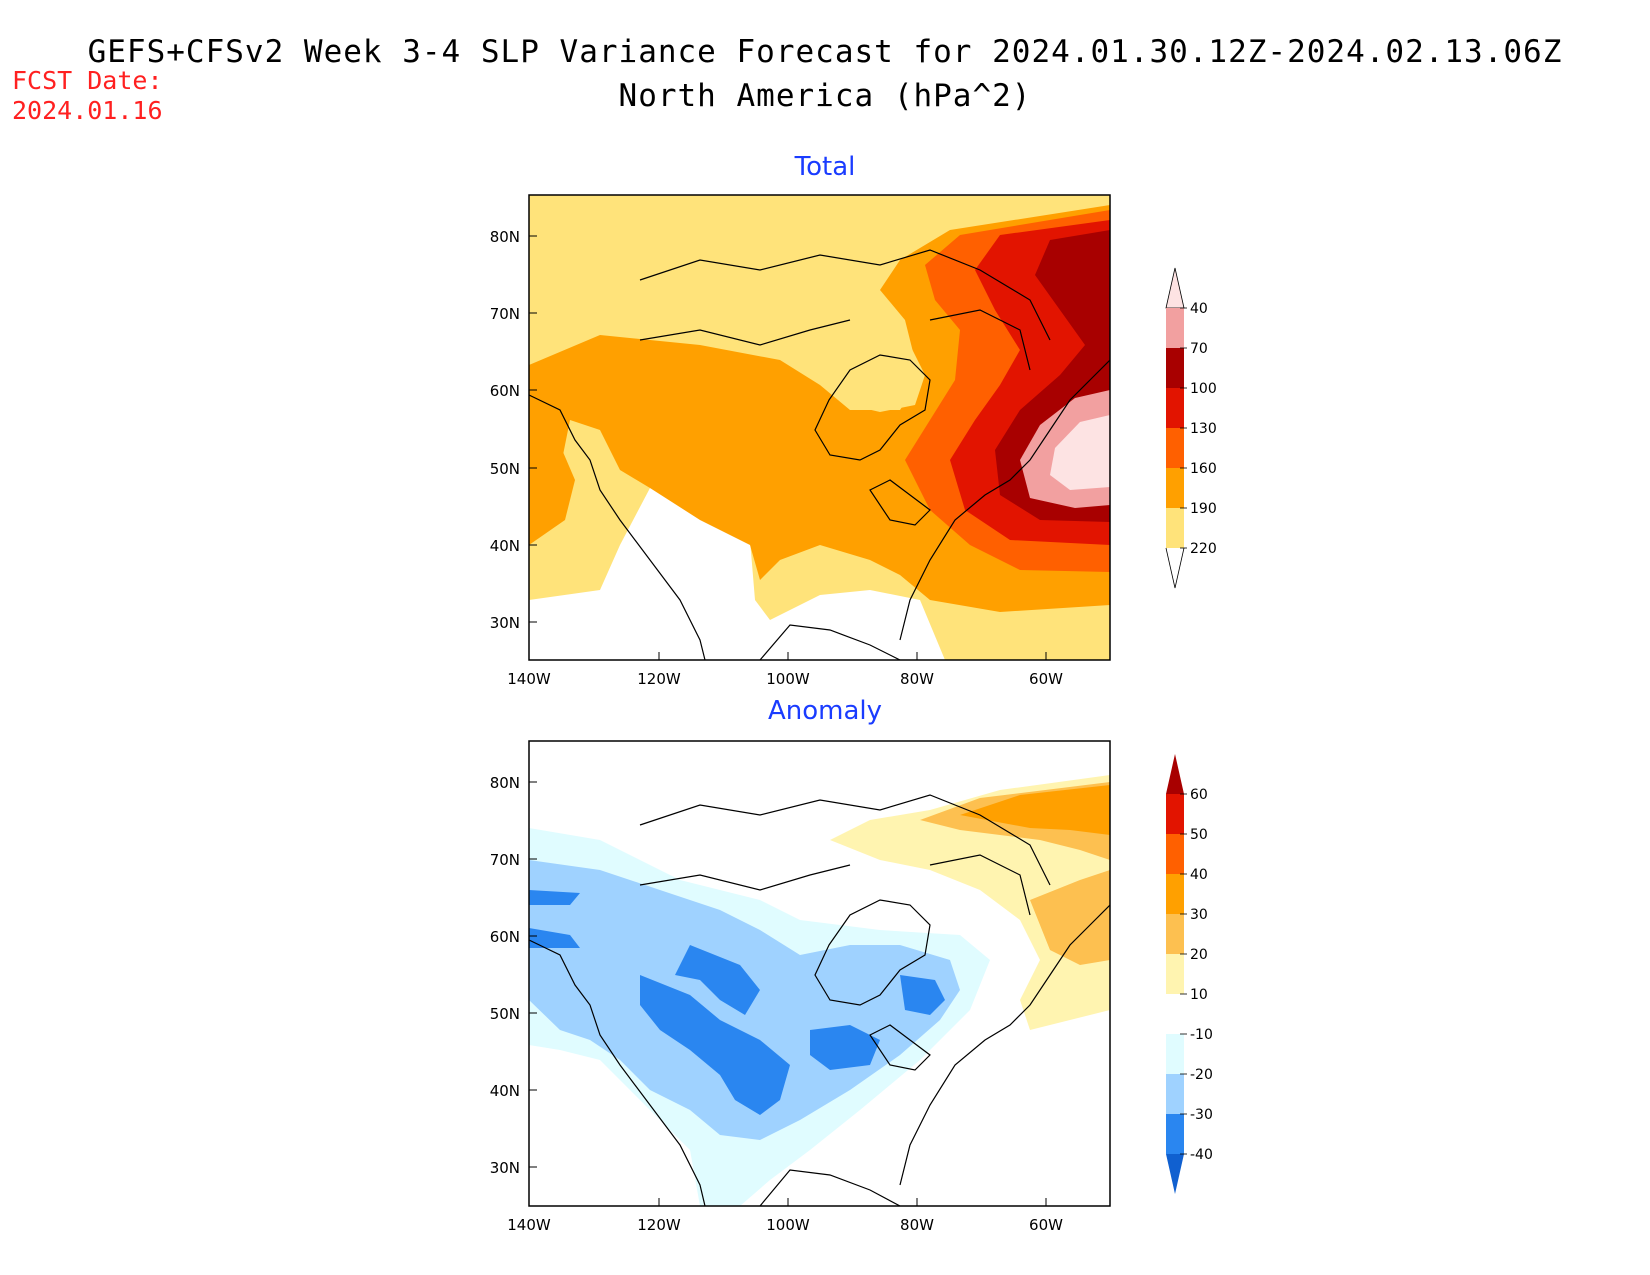  I want to click on colorbar-label: 60, so click(1199, 795).